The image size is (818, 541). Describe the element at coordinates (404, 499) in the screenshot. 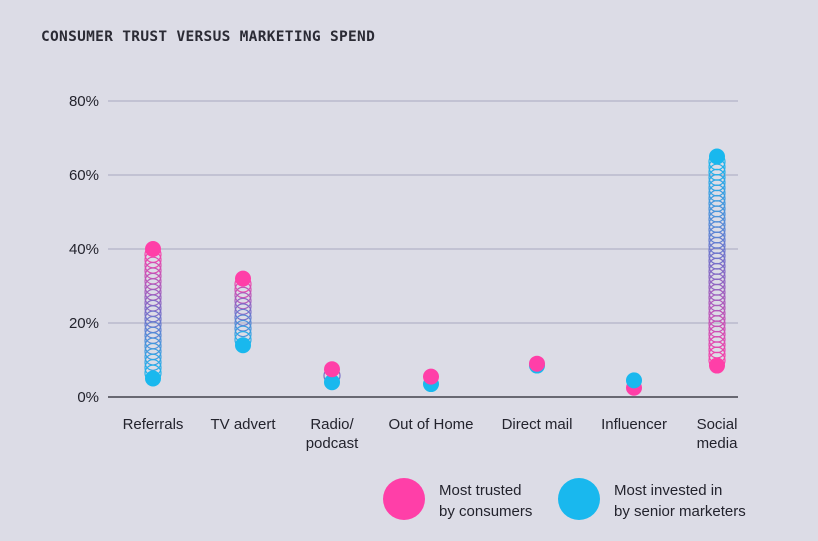

I see `legend-swatch-trusted` at that location.